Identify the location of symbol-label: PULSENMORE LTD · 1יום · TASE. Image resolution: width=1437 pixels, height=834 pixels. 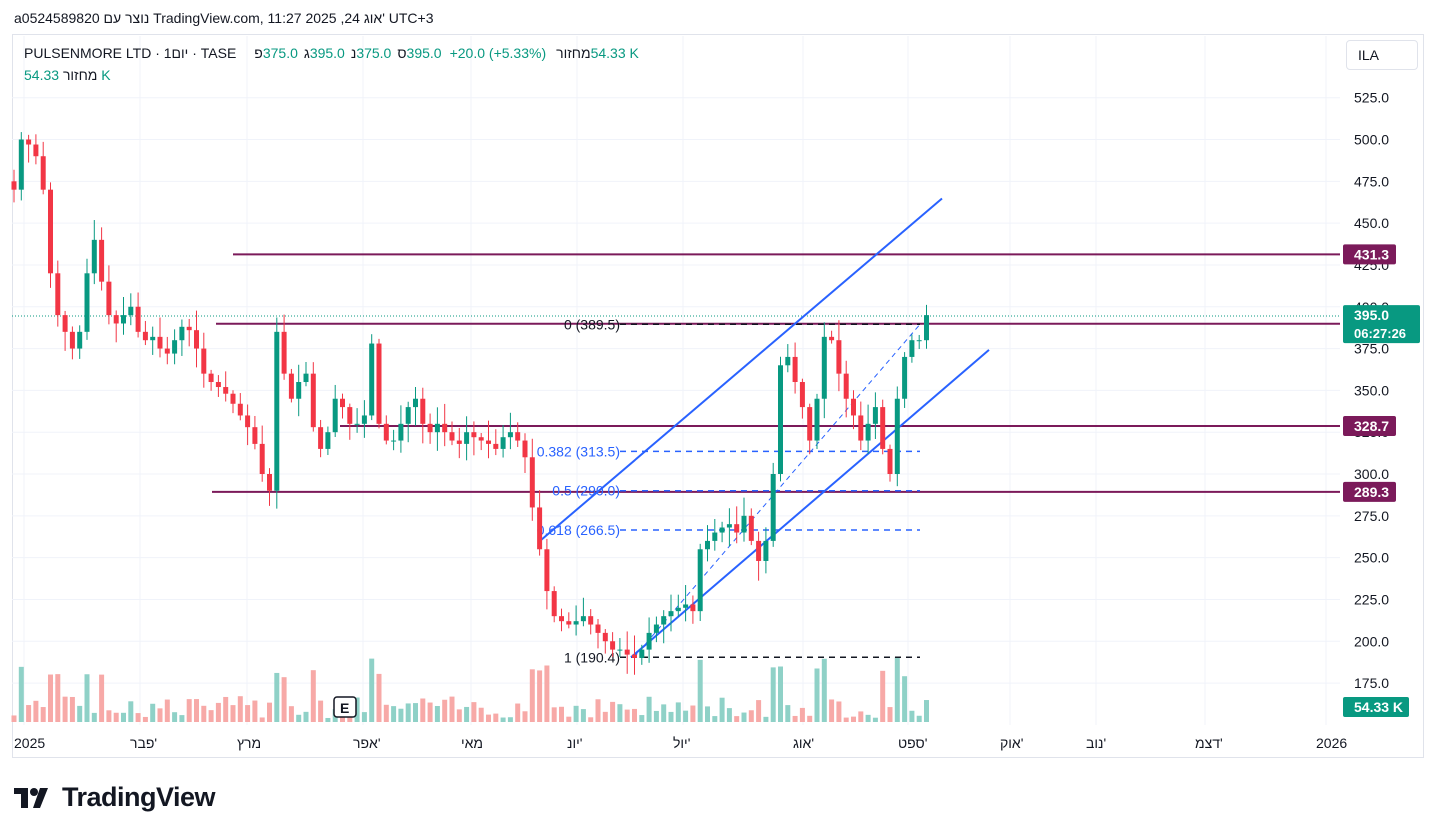
(130, 53).